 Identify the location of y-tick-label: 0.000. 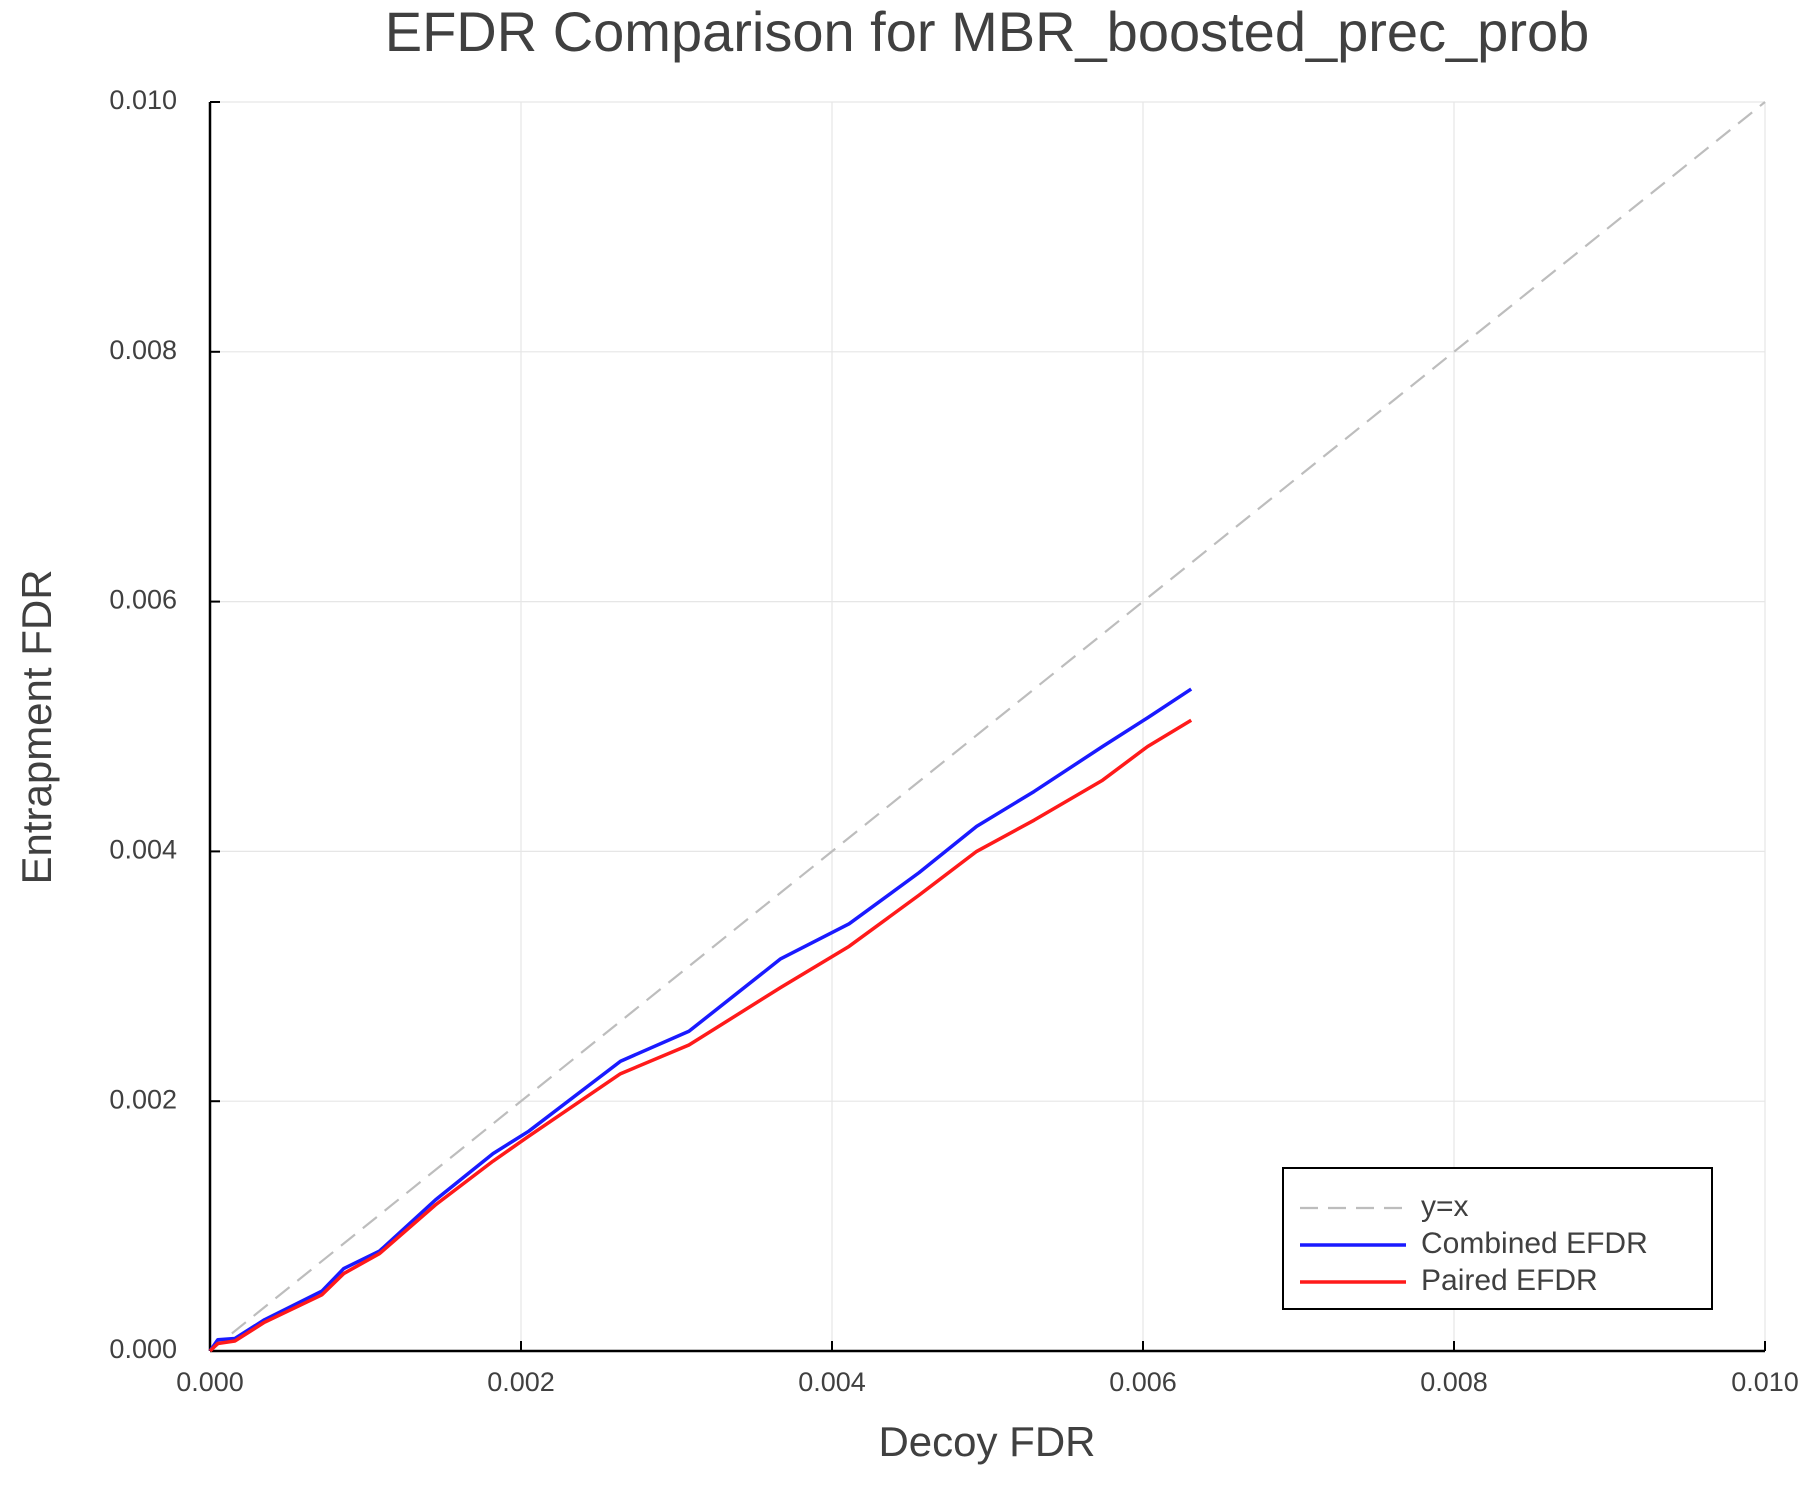
(143, 1349).